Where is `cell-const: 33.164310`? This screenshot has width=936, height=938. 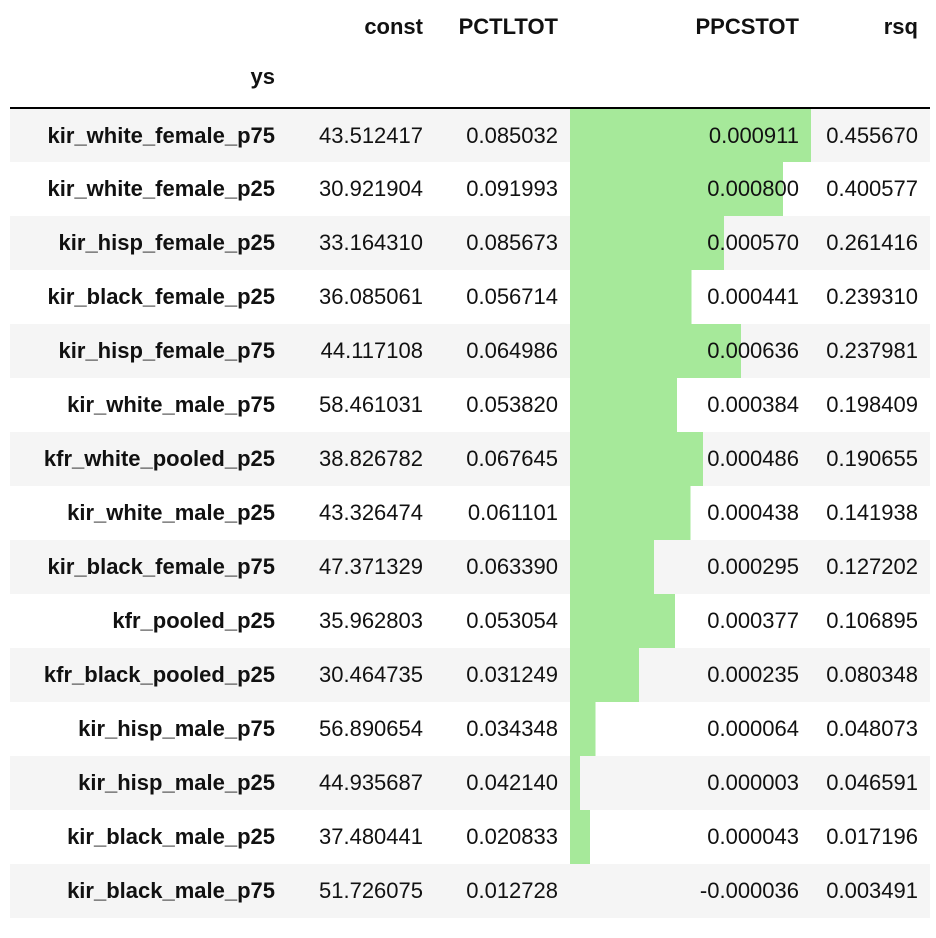
cell-const: 33.164310 is located at coordinates (371, 242).